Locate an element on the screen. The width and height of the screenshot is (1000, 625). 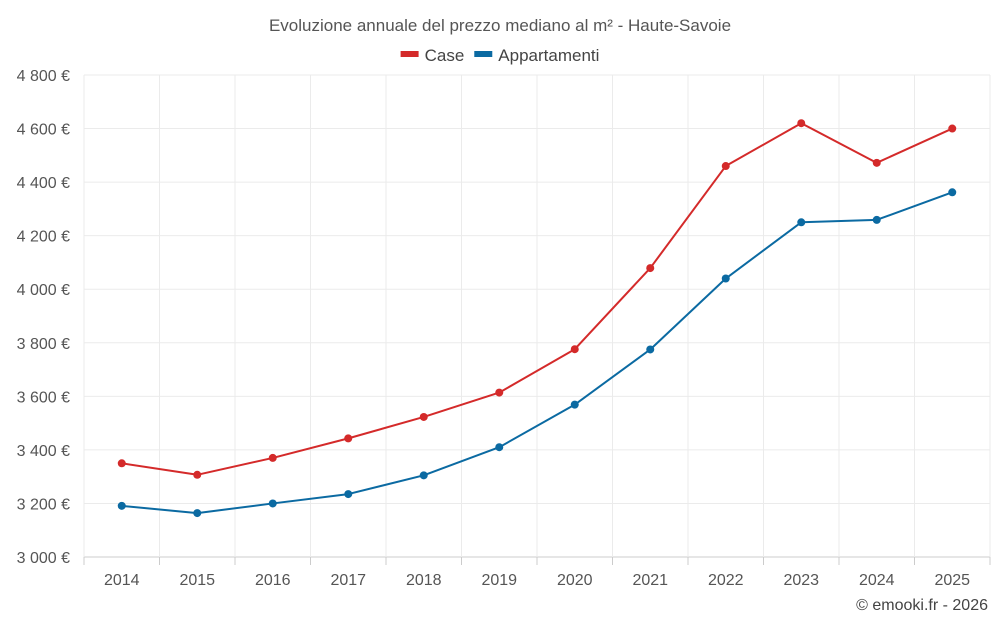
x-tick-label: 2020 is located at coordinates (575, 580).